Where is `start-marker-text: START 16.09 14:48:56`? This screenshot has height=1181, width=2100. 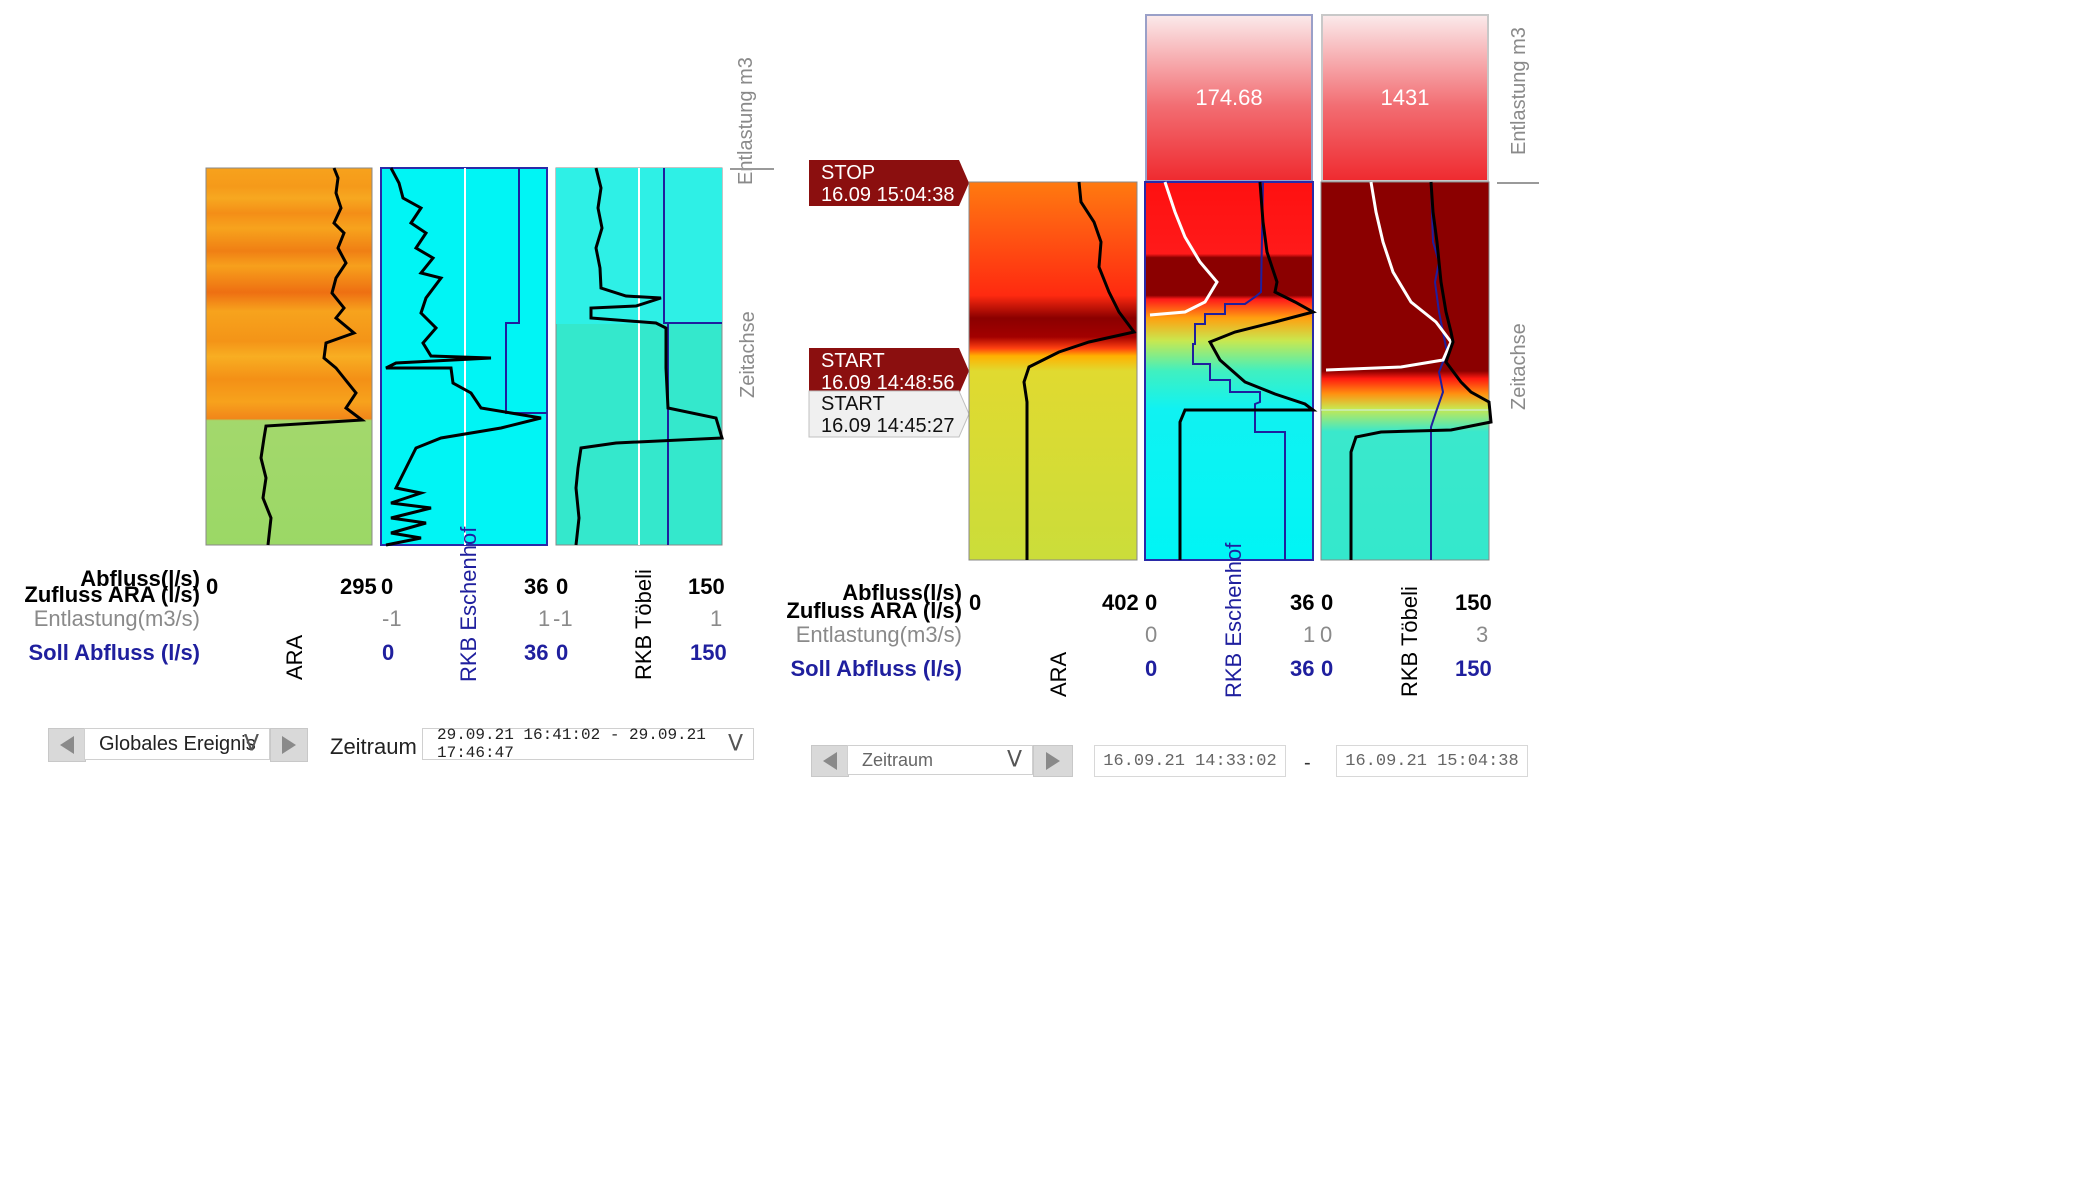
start-marker-text: START 16.09 14:48:56 is located at coordinates (884, 372).